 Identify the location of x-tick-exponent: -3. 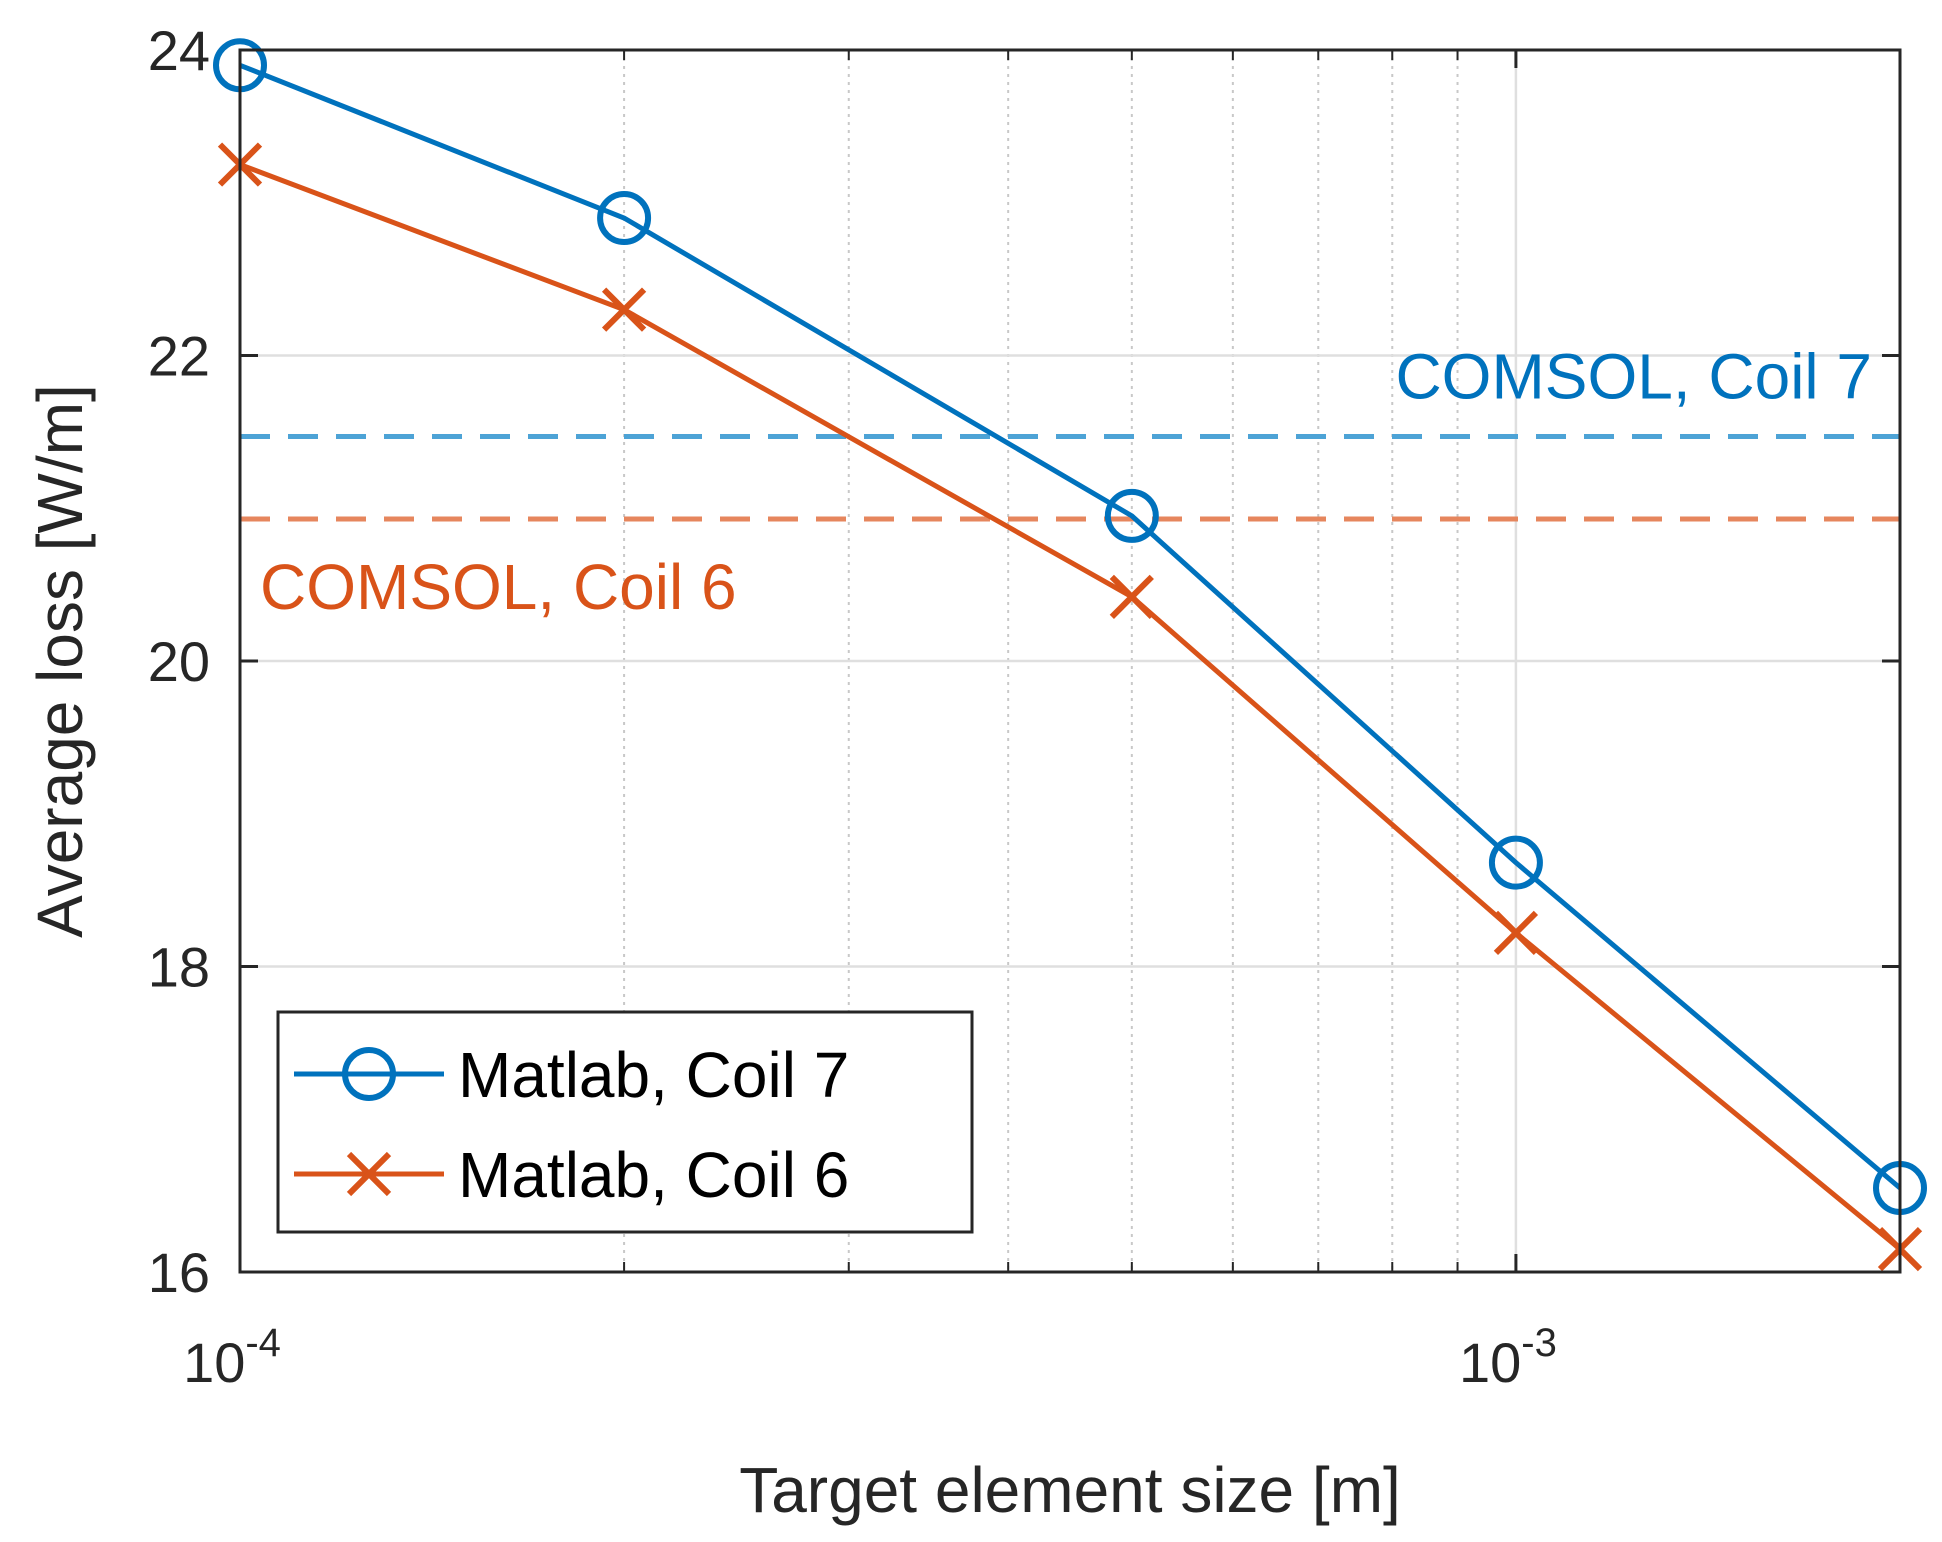
(1539, 1343).